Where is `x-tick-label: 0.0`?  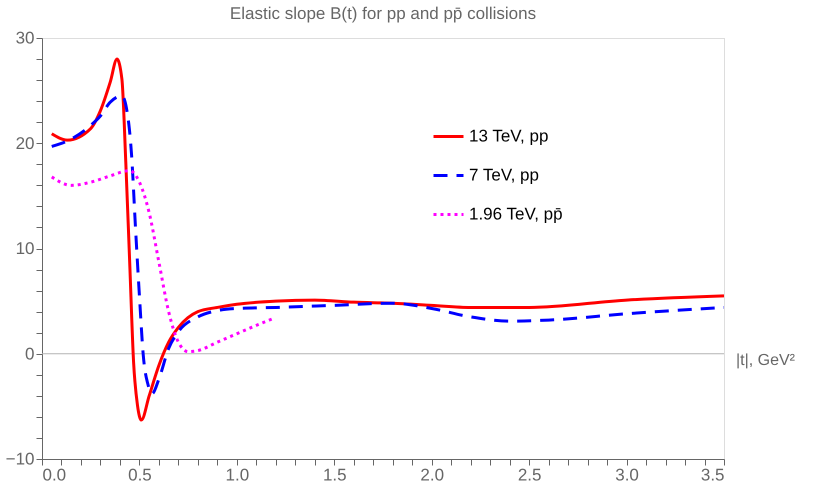
x-tick-label: 0.0 is located at coordinates (54, 475).